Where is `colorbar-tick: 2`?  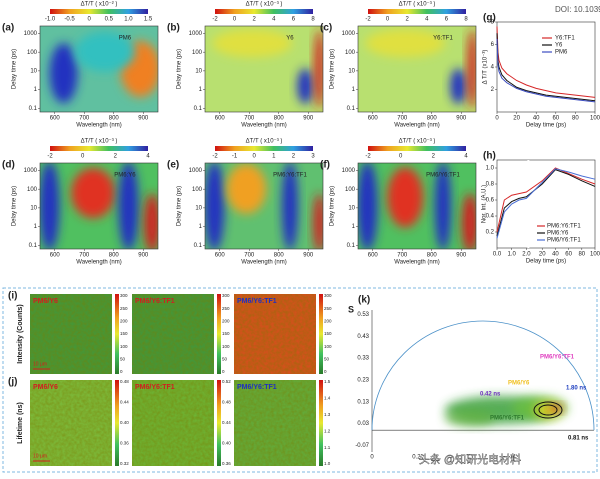
colorbar-tick: 2 is located at coordinates (434, 157).